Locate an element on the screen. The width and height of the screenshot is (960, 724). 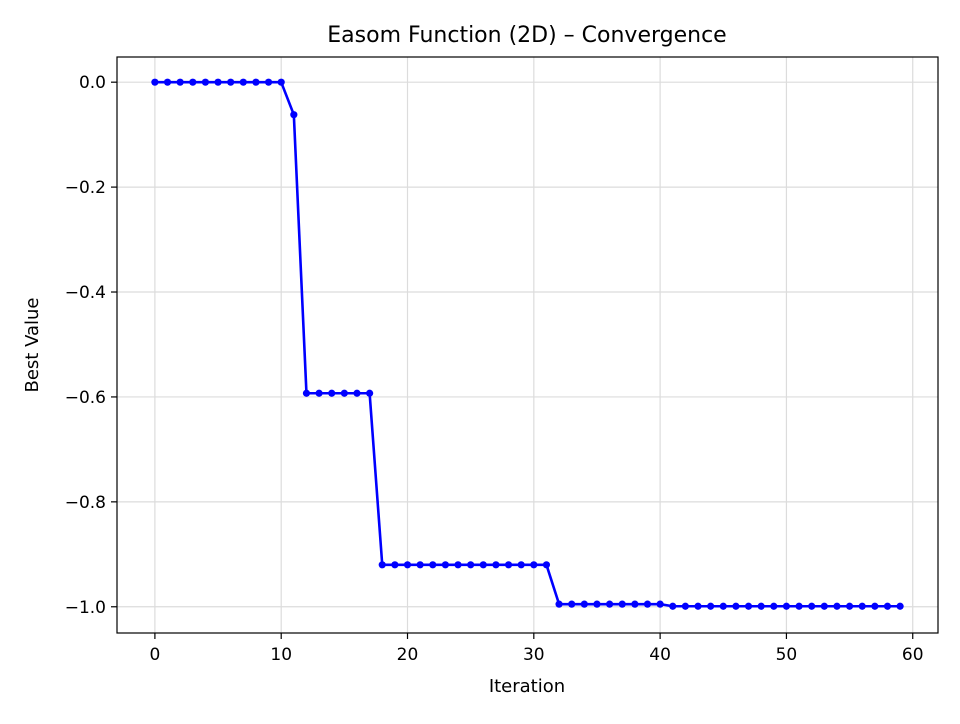
x-axis-label: Iteration is located at coordinates (527, 686).